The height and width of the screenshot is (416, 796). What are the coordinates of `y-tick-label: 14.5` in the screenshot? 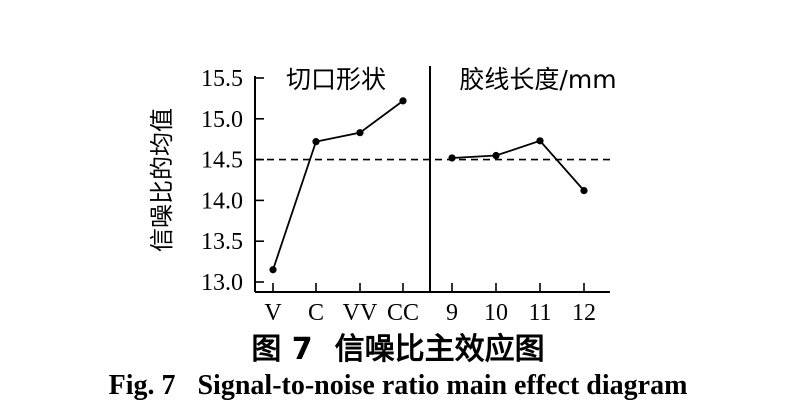 It's located at (222, 161).